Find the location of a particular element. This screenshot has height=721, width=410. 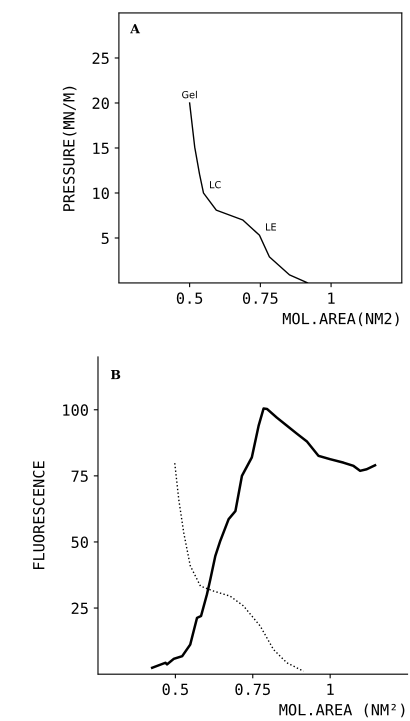

y-tick-label: 75 is located at coordinates (80, 476).